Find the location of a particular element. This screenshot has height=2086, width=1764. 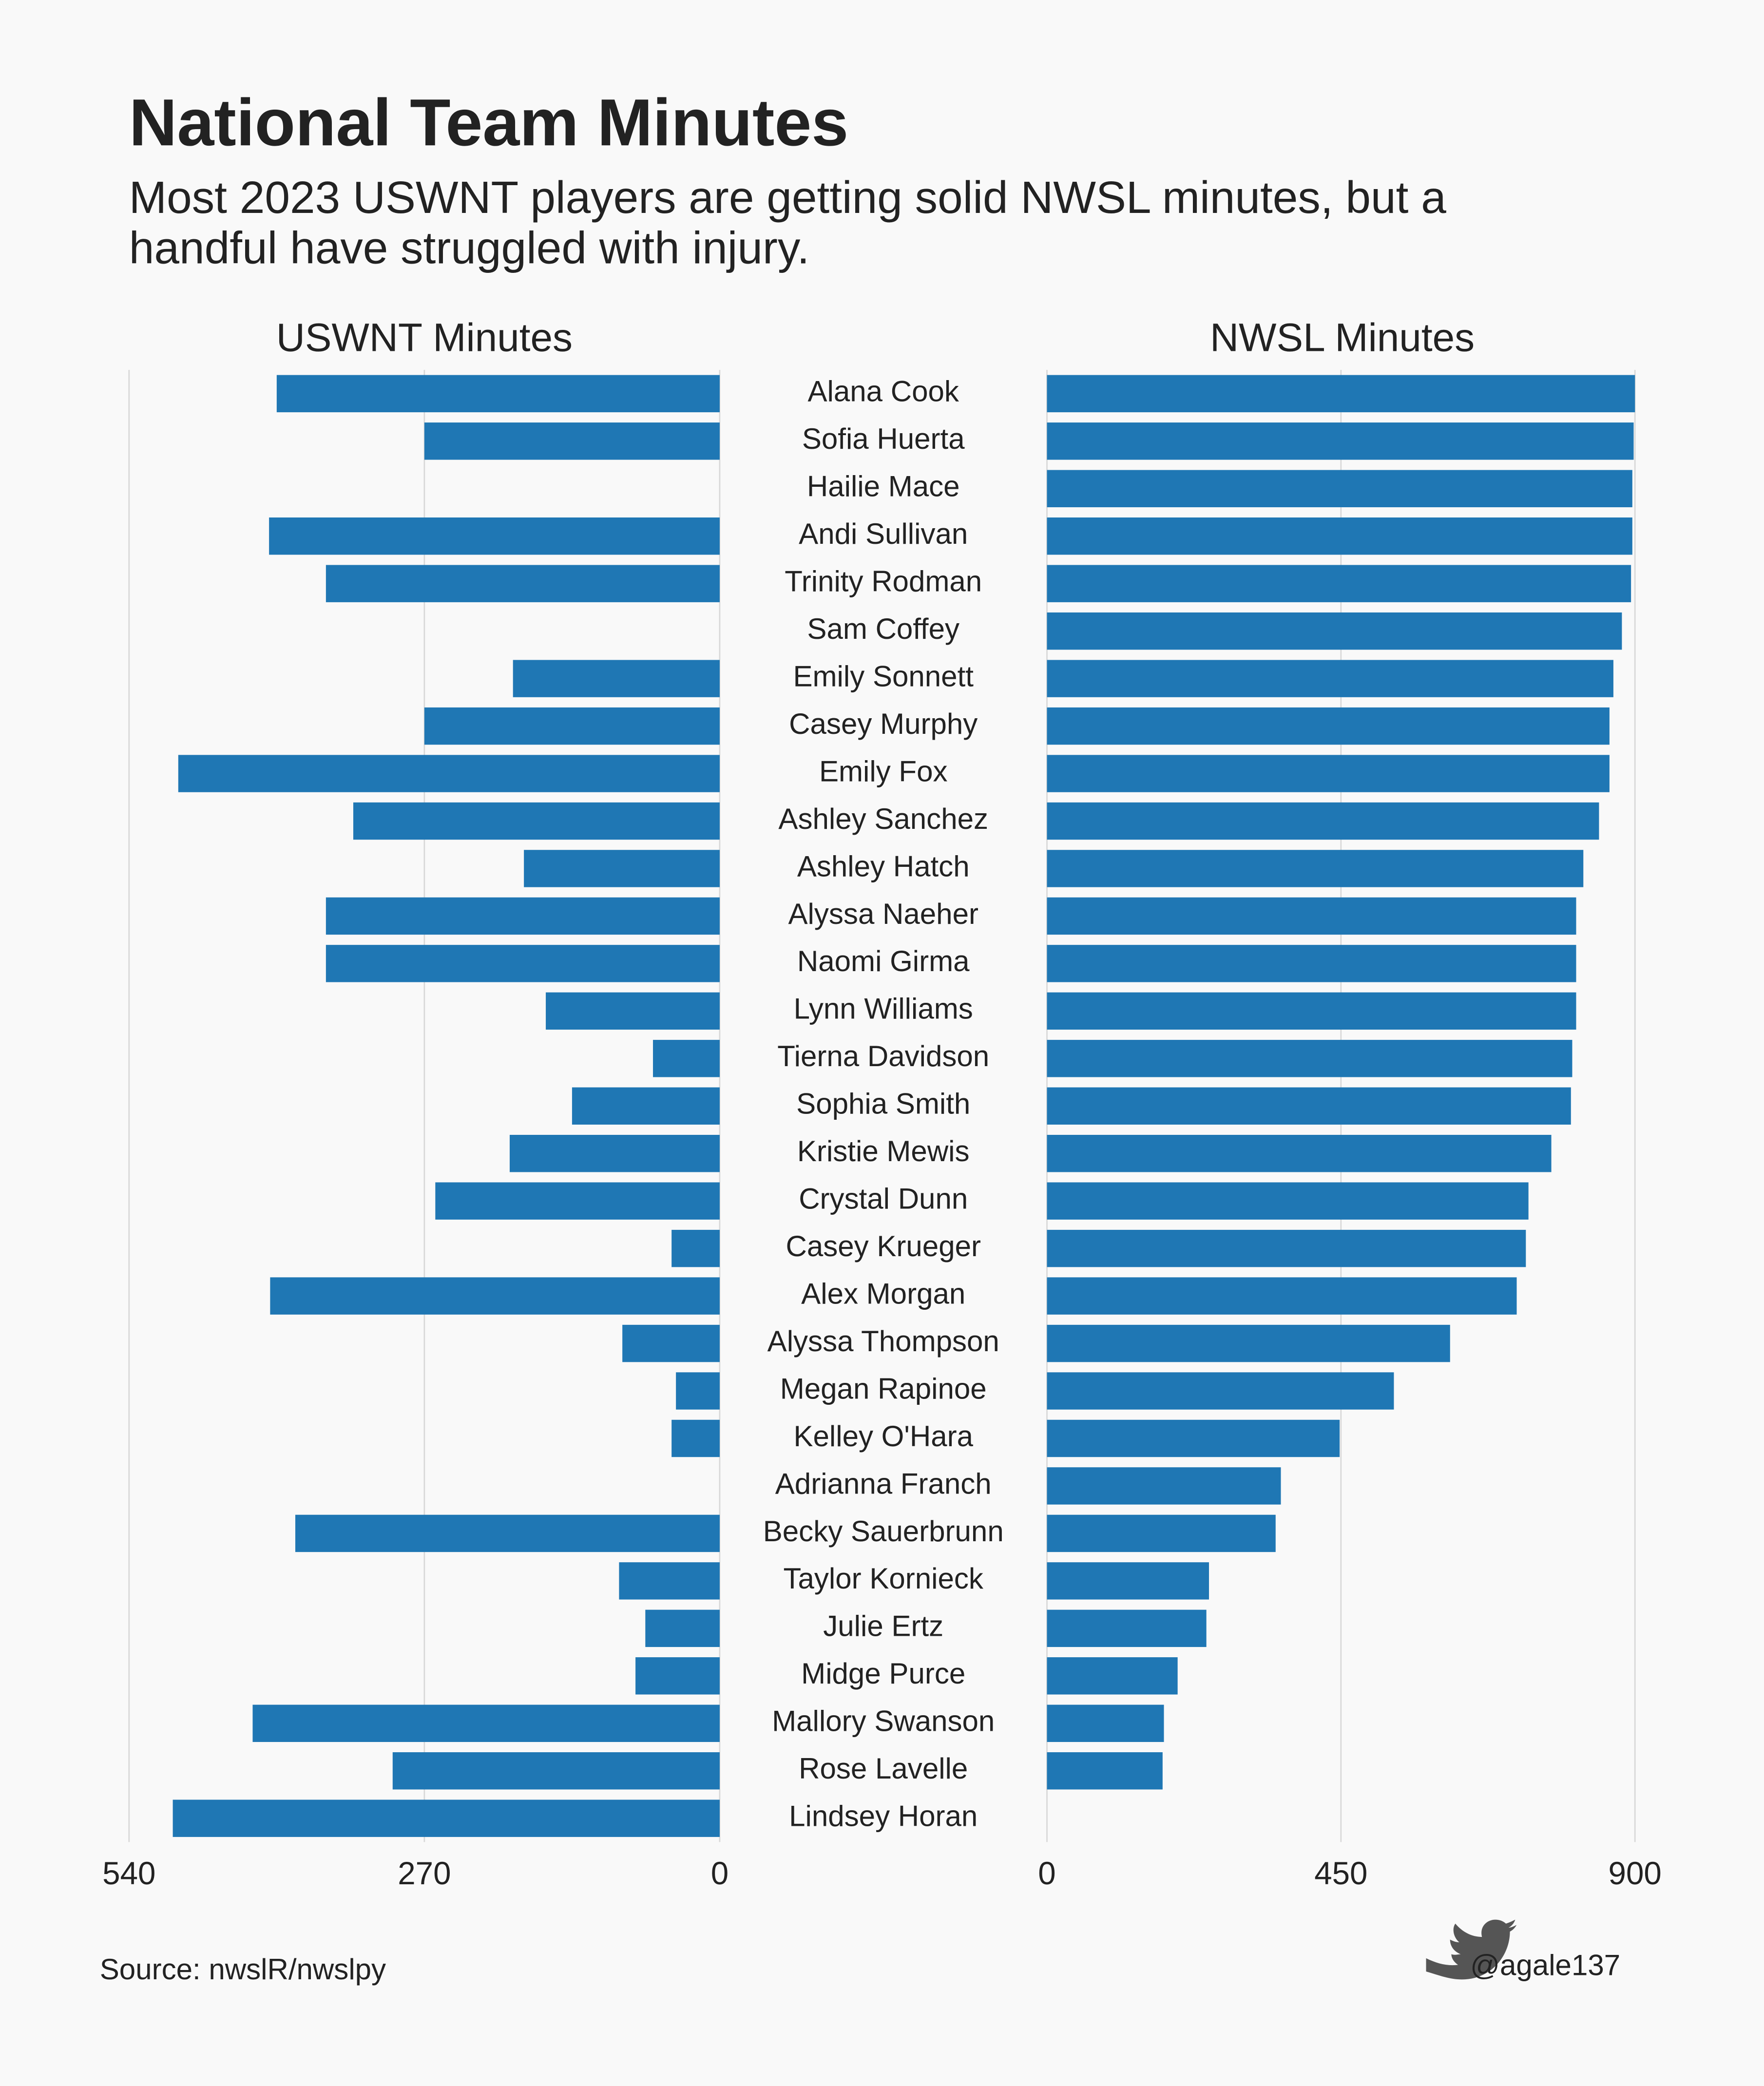

panel-title: USWNT Minutes is located at coordinates (425, 338).